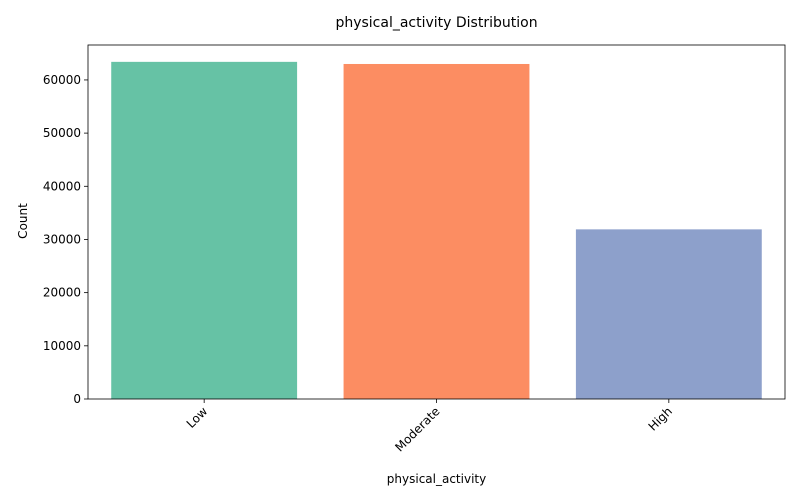  I want to click on y-tick-label: 50000, so click(62, 133).